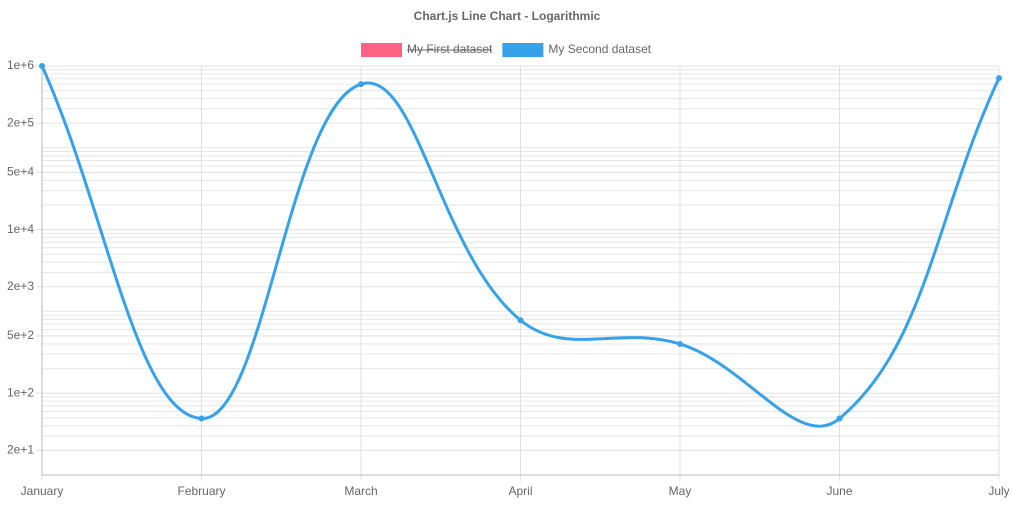 The height and width of the screenshot is (506, 1013). What do you see at coordinates (360, 491) in the screenshot?
I see `x-tick-label: March` at bounding box center [360, 491].